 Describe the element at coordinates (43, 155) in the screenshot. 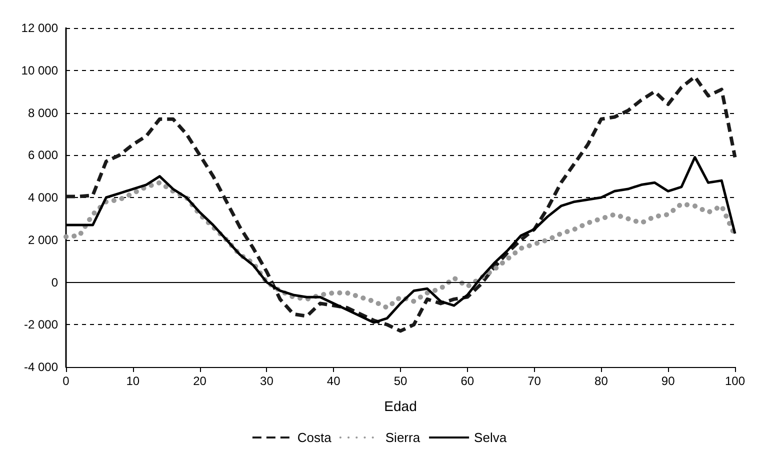

I see `y-tick-label: 6 000` at that location.